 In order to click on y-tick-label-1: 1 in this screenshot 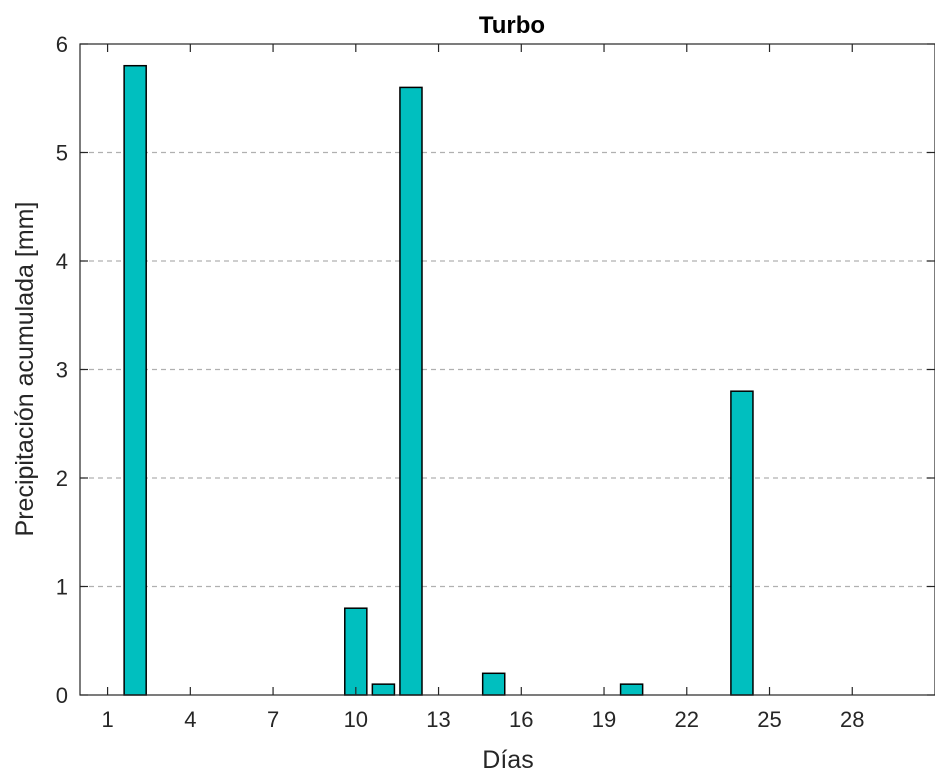, I will do `click(62, 587)`.